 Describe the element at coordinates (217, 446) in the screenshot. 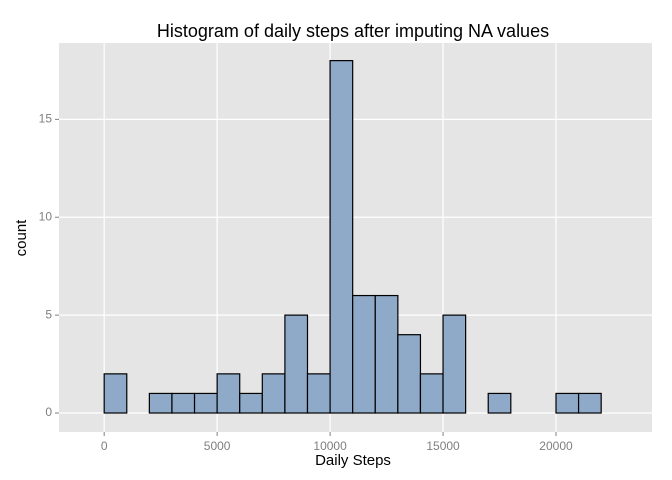

I see `x-tick-label: 5000` at that location.